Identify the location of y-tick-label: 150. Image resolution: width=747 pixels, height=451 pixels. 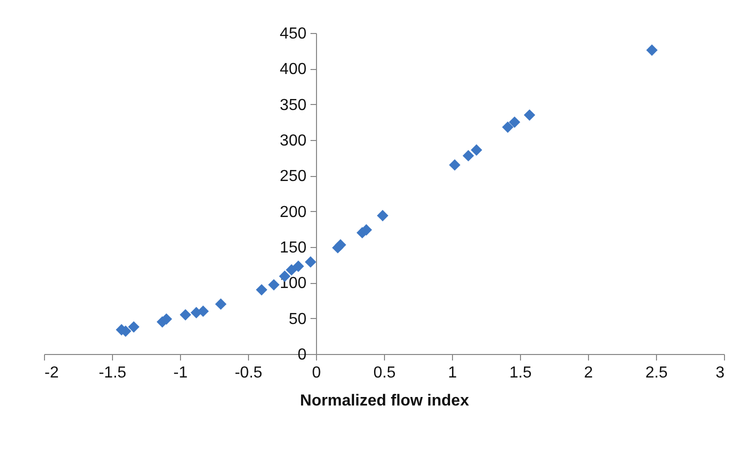
(293, 248).